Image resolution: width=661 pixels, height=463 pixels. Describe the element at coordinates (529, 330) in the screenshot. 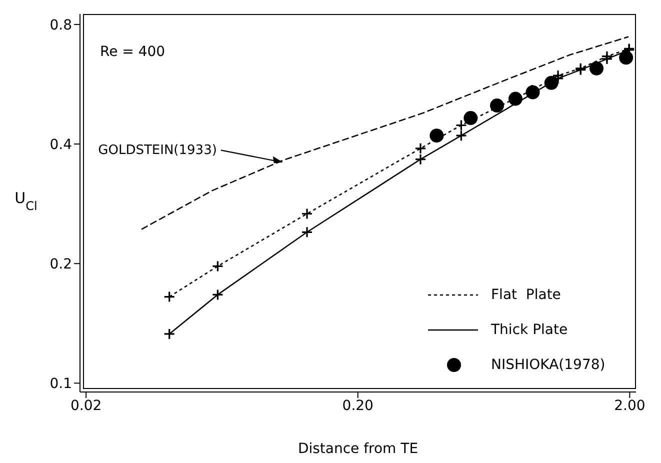

I see `legend-label: Thick Plate` at that location.